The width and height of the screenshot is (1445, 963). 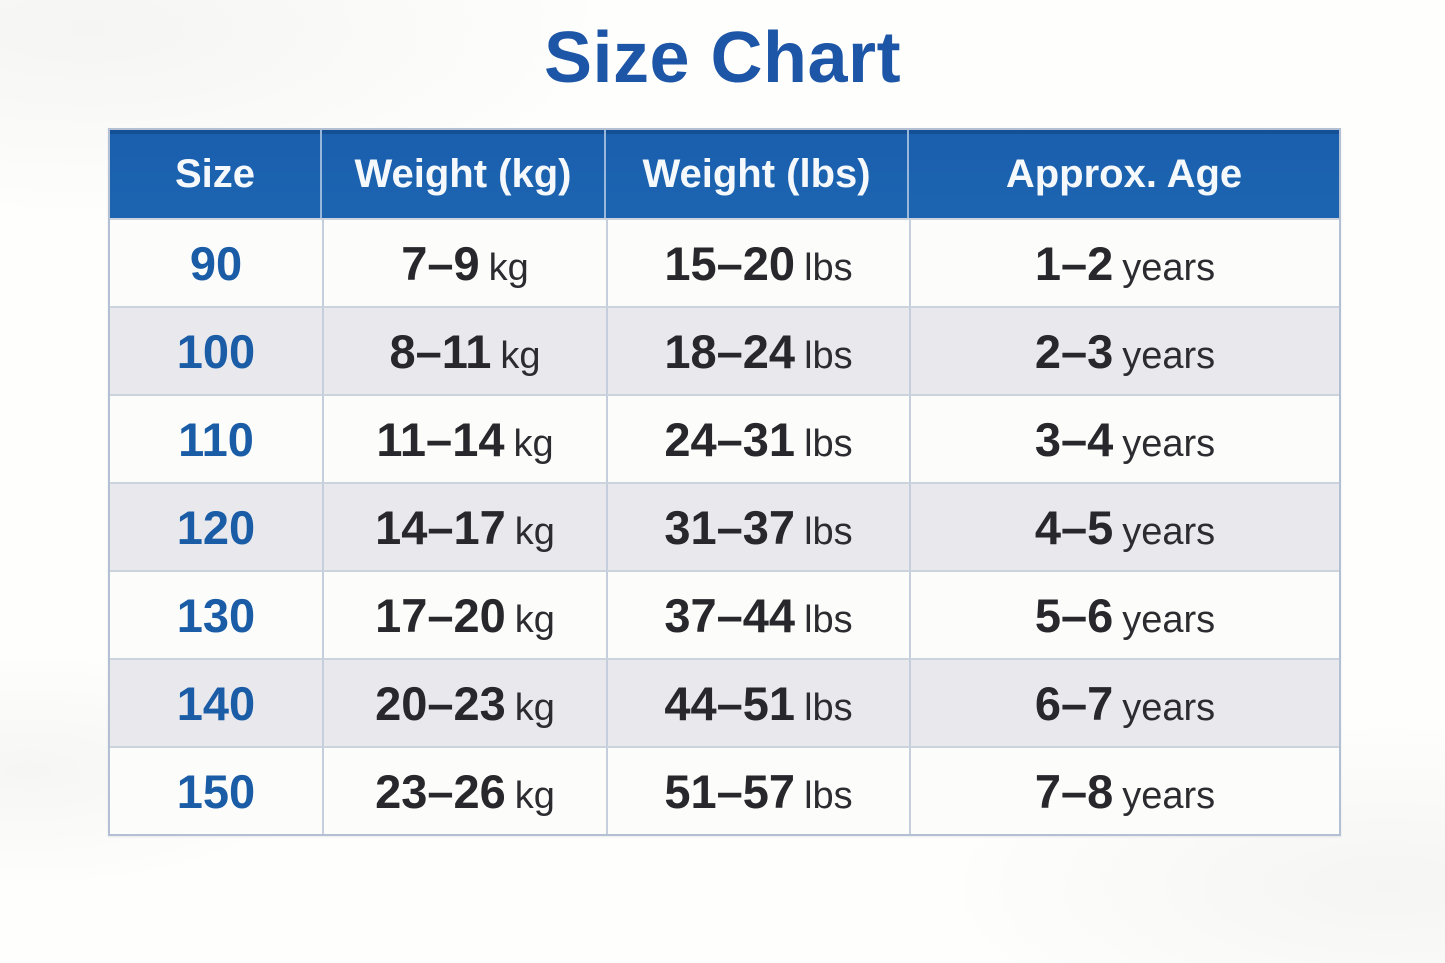 I want to click on header-weight-lbs: Weight (lbs), so click(x=757, y=174).